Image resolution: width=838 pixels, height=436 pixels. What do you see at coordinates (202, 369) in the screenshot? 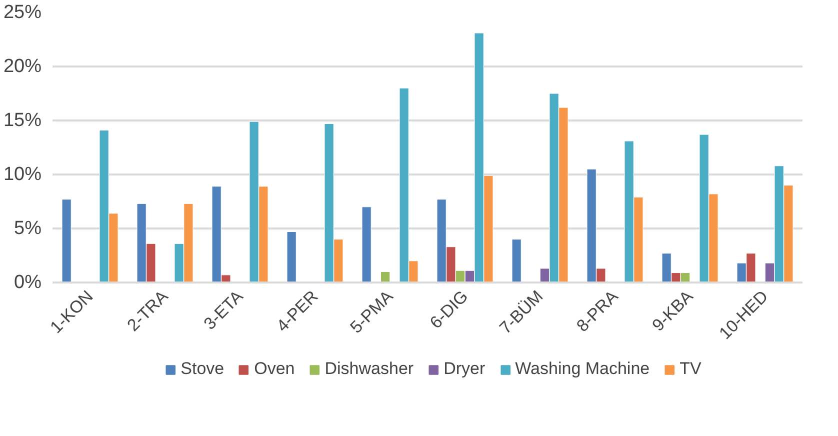
I see `legend-label: Stove` at bounding box center [202, 369].